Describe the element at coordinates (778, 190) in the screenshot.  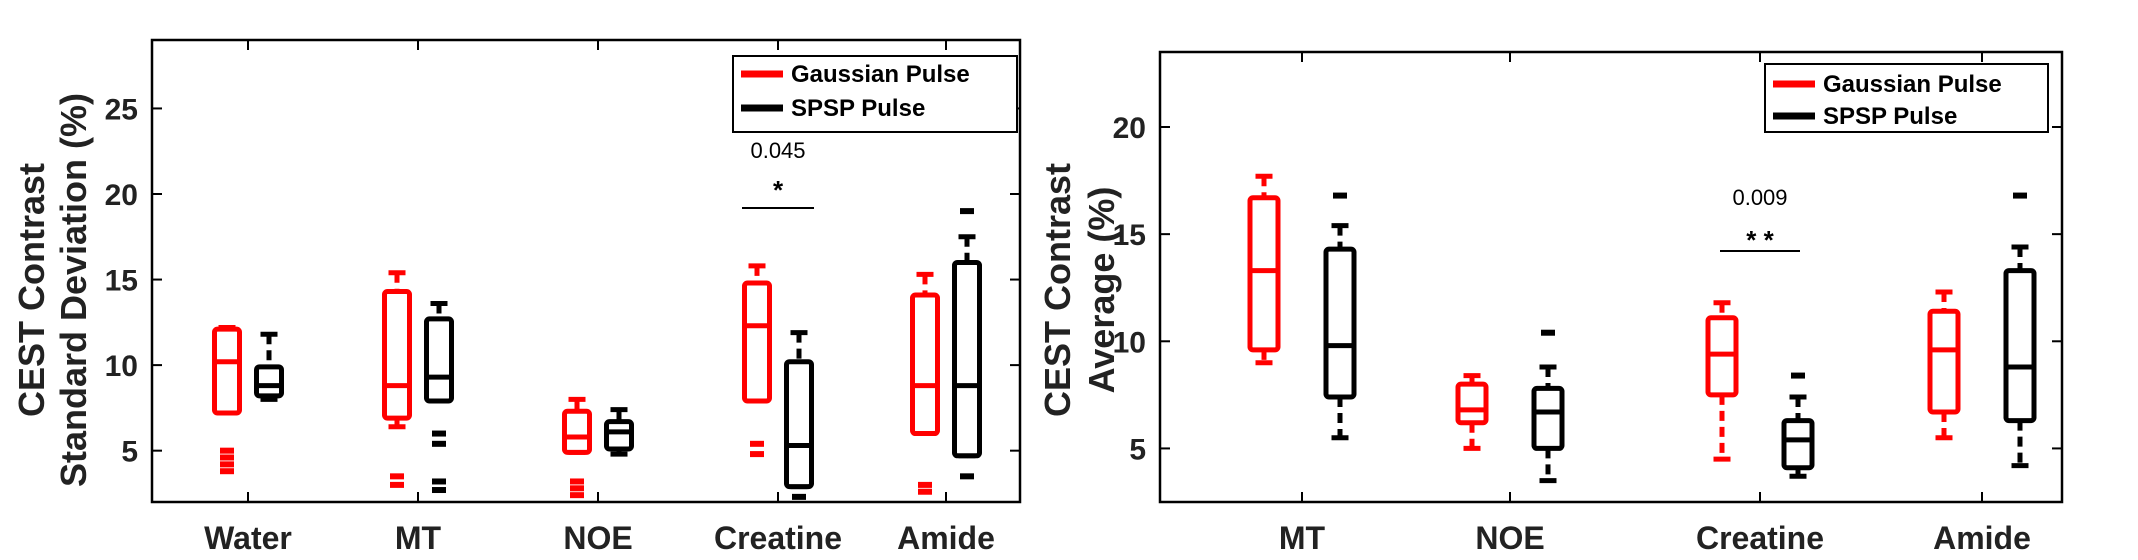
I see `significance-stars: *` at that location.